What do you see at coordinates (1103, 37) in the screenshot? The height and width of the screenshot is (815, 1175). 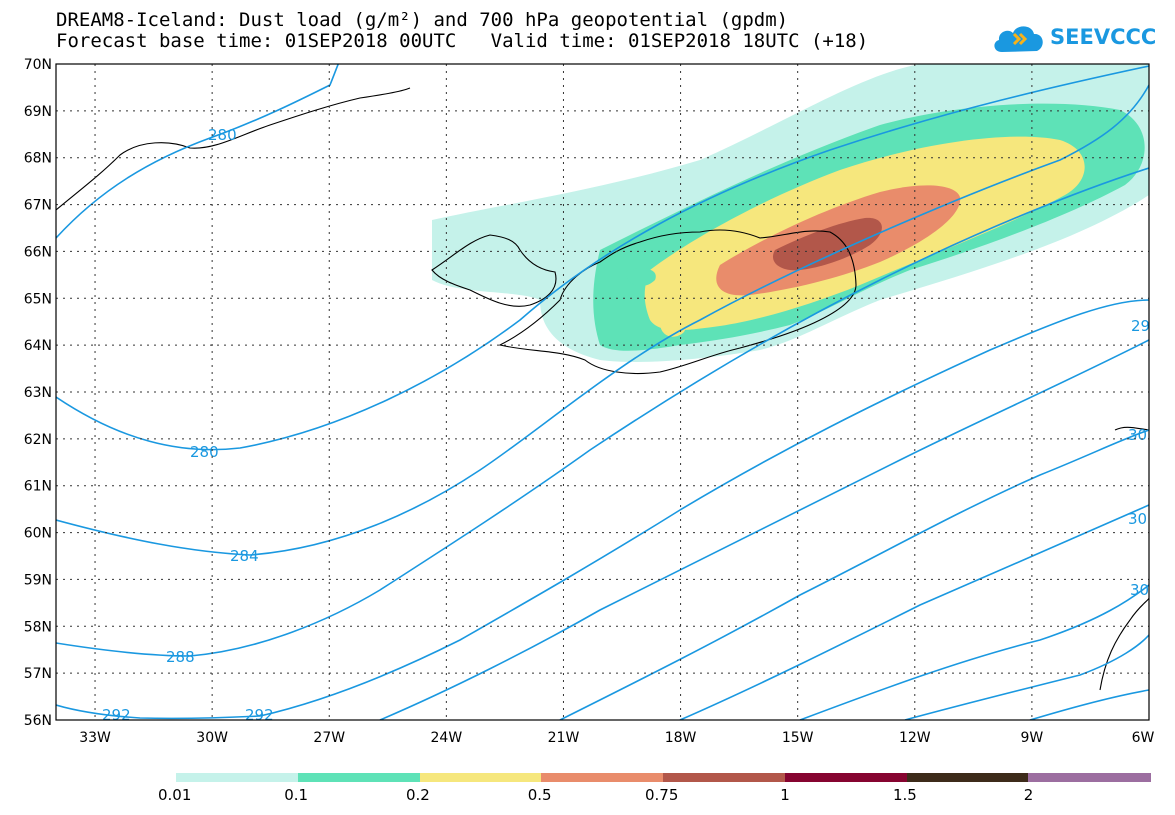 I see `logo-text: SEEVCCC` at bounding box center [1103, 37].